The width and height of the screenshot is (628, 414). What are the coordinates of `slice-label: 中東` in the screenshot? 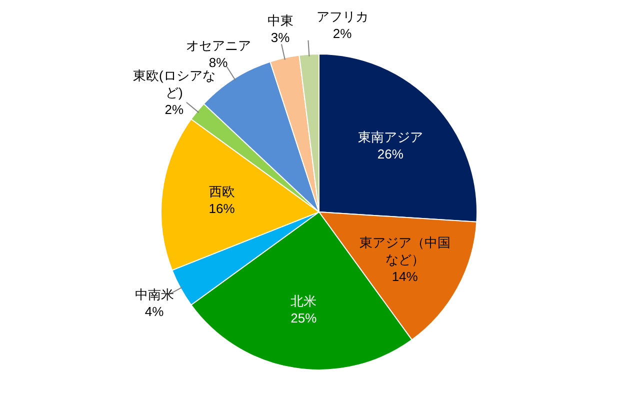 It's located at (280, 20).